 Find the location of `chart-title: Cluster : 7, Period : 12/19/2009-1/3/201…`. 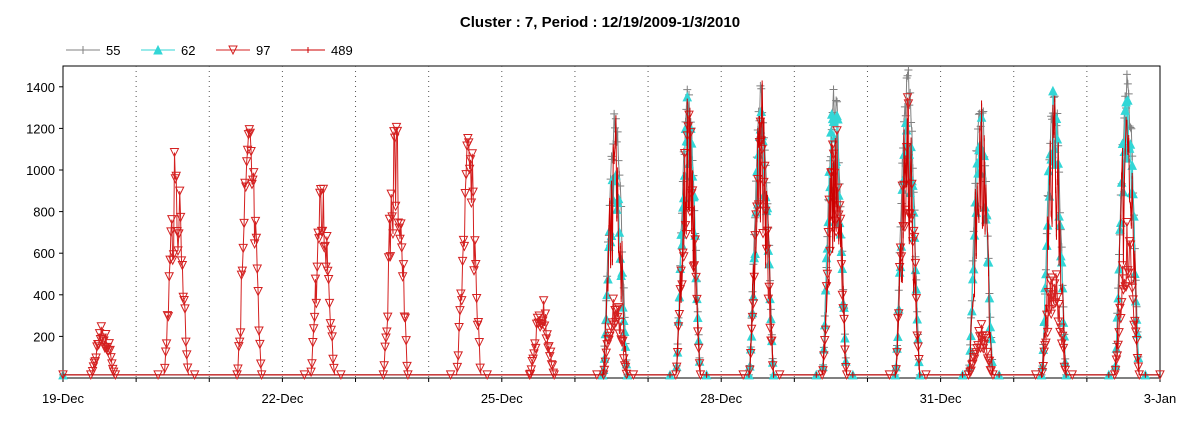

chart-title: Cluster : 7, Period : 12/19/2009-1/3/201… is located at coordinates (600, 22).